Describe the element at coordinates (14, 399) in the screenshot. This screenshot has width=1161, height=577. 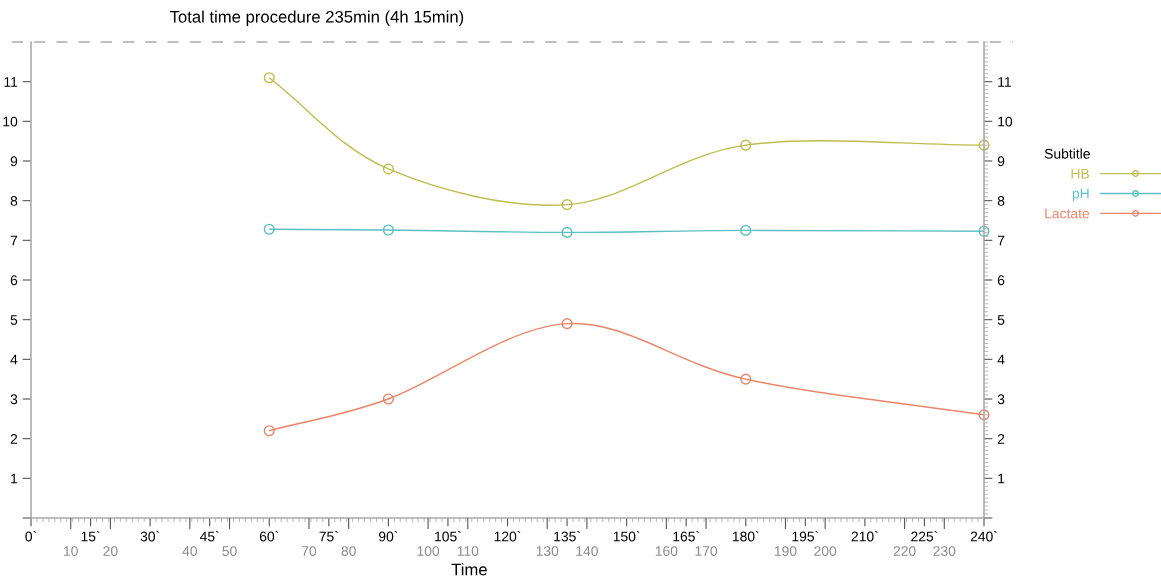
I see `y-tick-label: 3` at that location.